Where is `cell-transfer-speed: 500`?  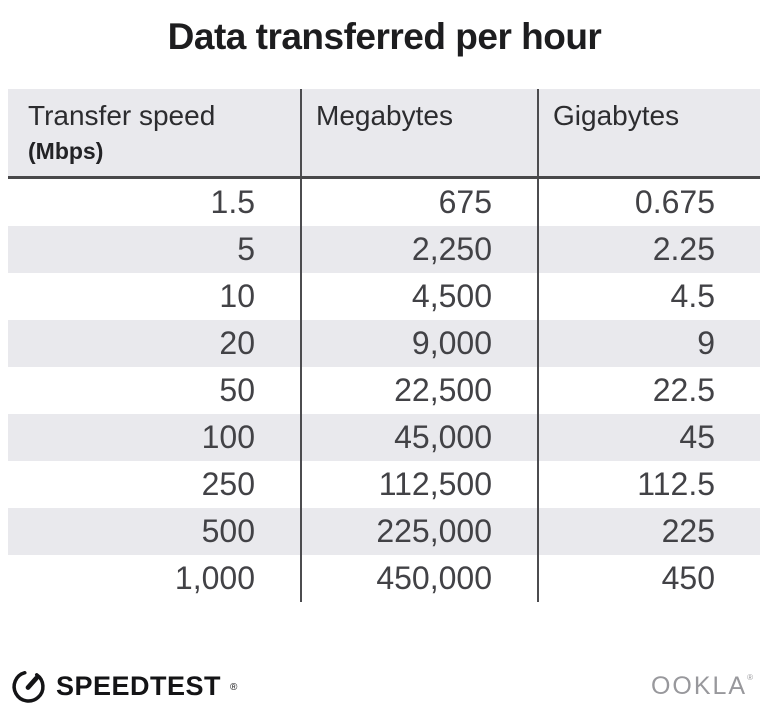
cell-transfer-speed: 500 is located at coordinates (155, 531).